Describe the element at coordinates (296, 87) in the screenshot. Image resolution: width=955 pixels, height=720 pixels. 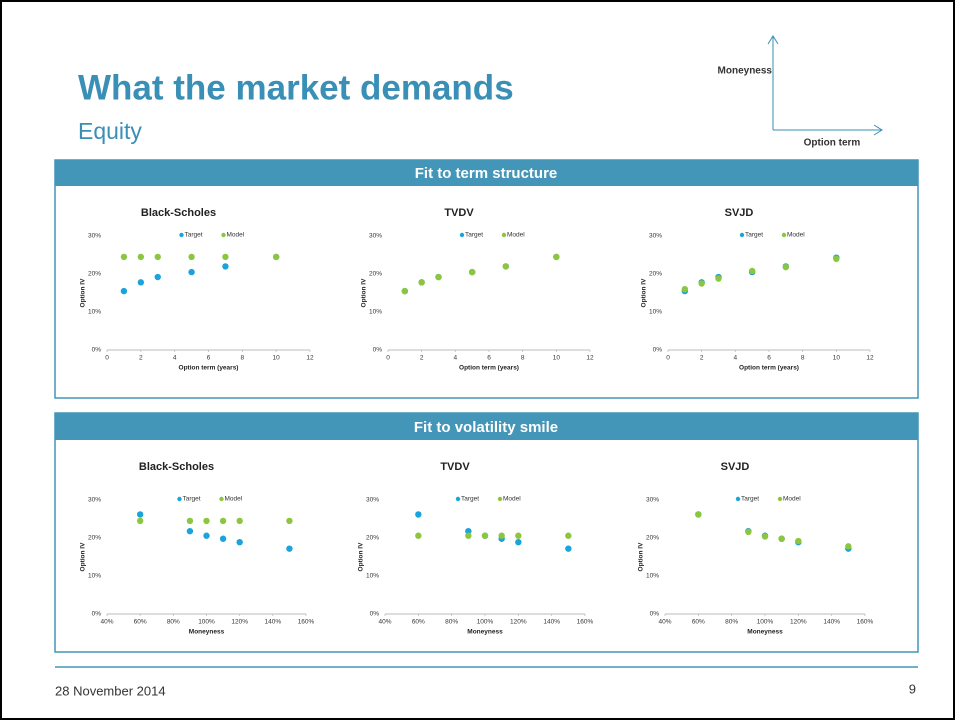
I see `slide-title: What the market demands` at that location.